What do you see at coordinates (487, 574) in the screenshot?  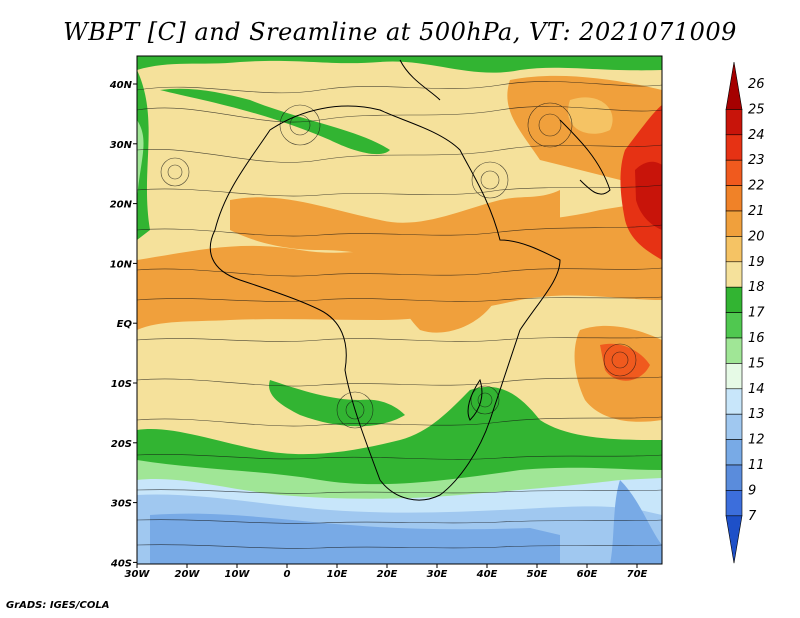 I see `longitude-label: 40E` at bounding box center [487, 574].